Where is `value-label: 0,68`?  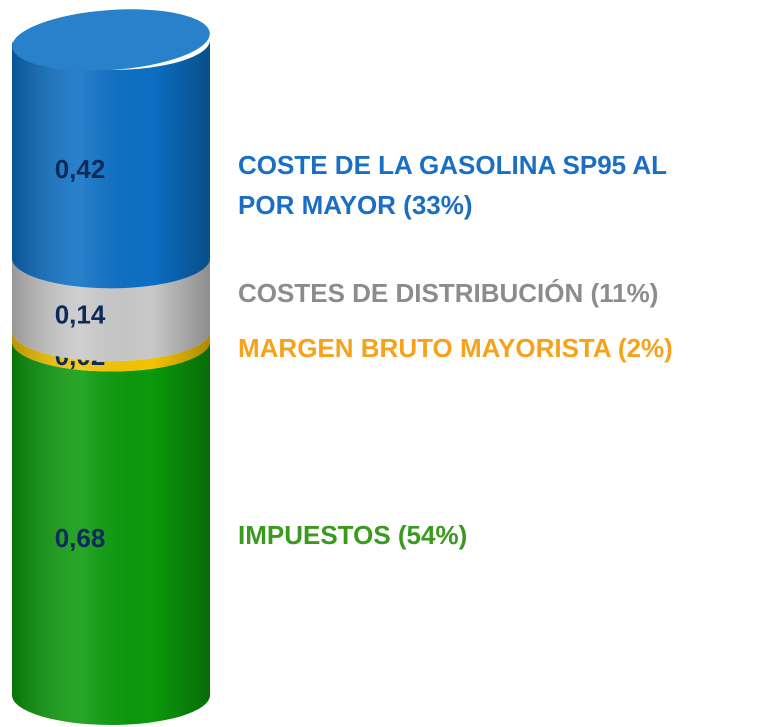
value-label: 0,68 is located at coordinates (80, 538).